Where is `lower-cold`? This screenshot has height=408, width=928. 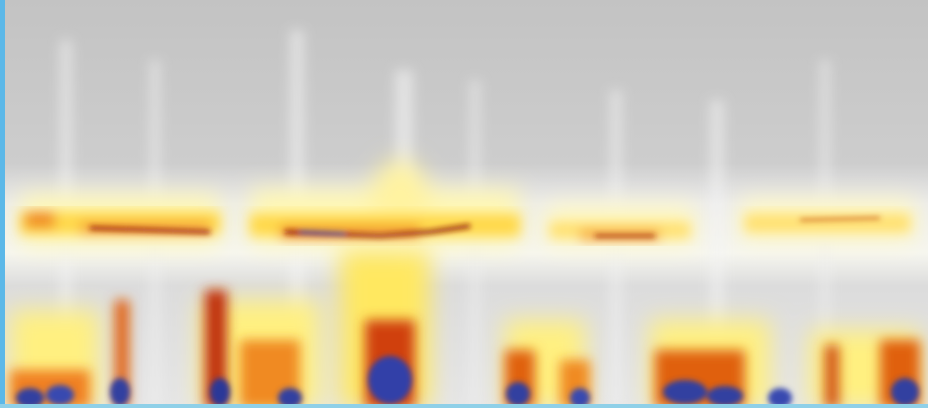 lower-cold is located at coordinates (467, 382).